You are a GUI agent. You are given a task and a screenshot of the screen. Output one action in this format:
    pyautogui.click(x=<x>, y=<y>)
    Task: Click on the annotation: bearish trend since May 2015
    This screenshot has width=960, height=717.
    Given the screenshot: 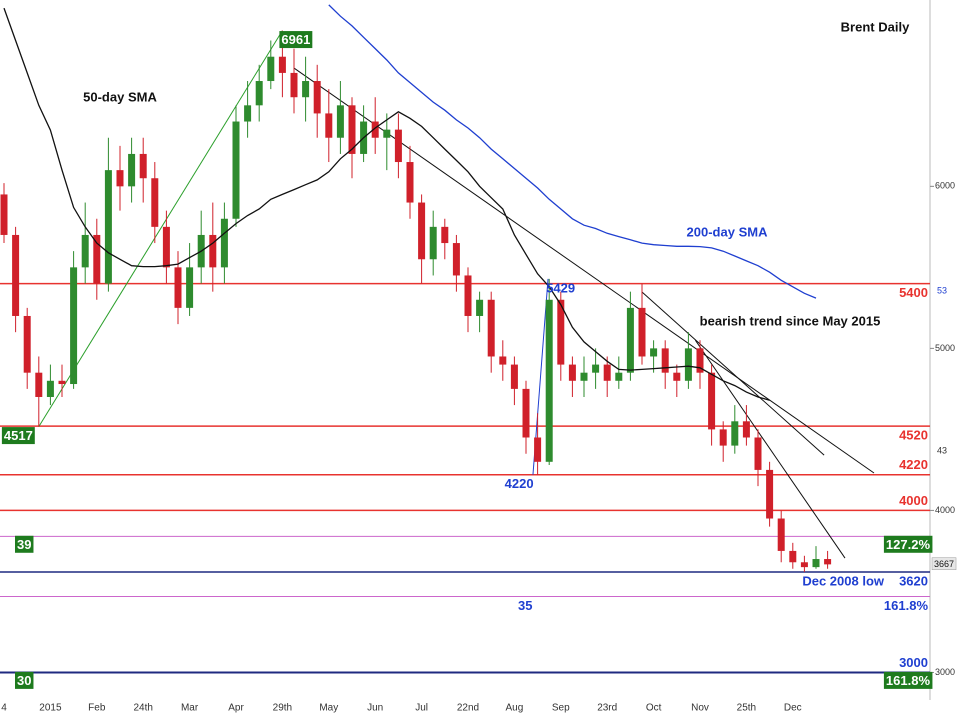 What is the action you would take?
    pyautogui.click(x=790, y=320)
    